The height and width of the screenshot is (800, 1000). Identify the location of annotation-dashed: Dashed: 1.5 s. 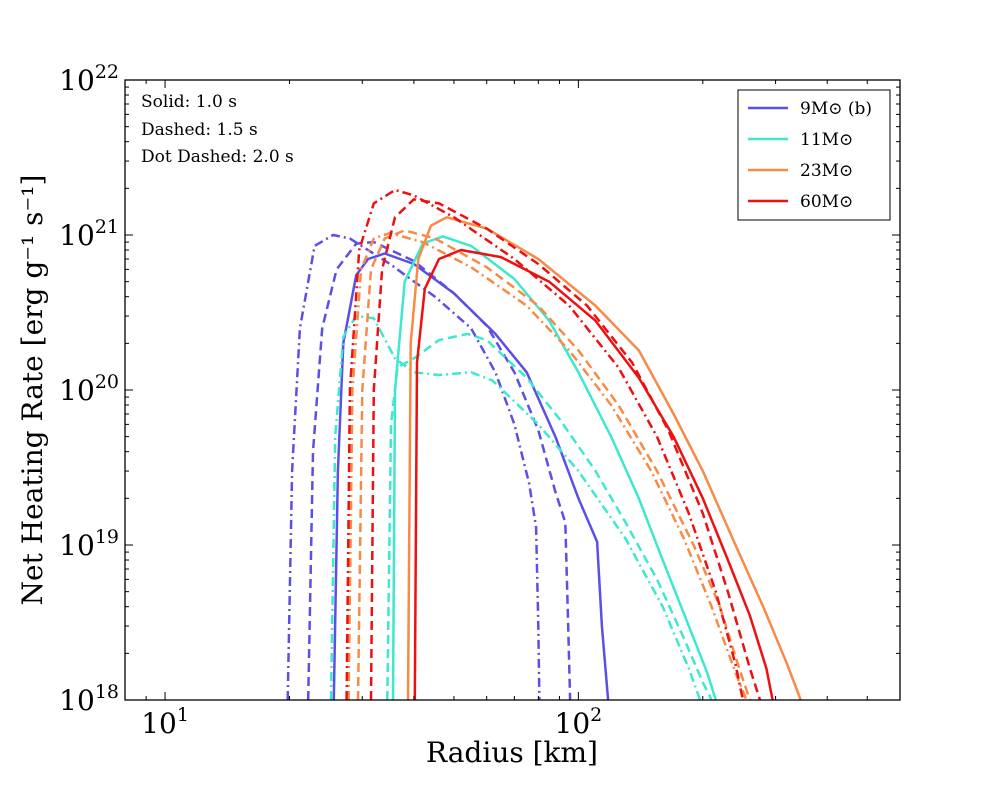
(199, 130).